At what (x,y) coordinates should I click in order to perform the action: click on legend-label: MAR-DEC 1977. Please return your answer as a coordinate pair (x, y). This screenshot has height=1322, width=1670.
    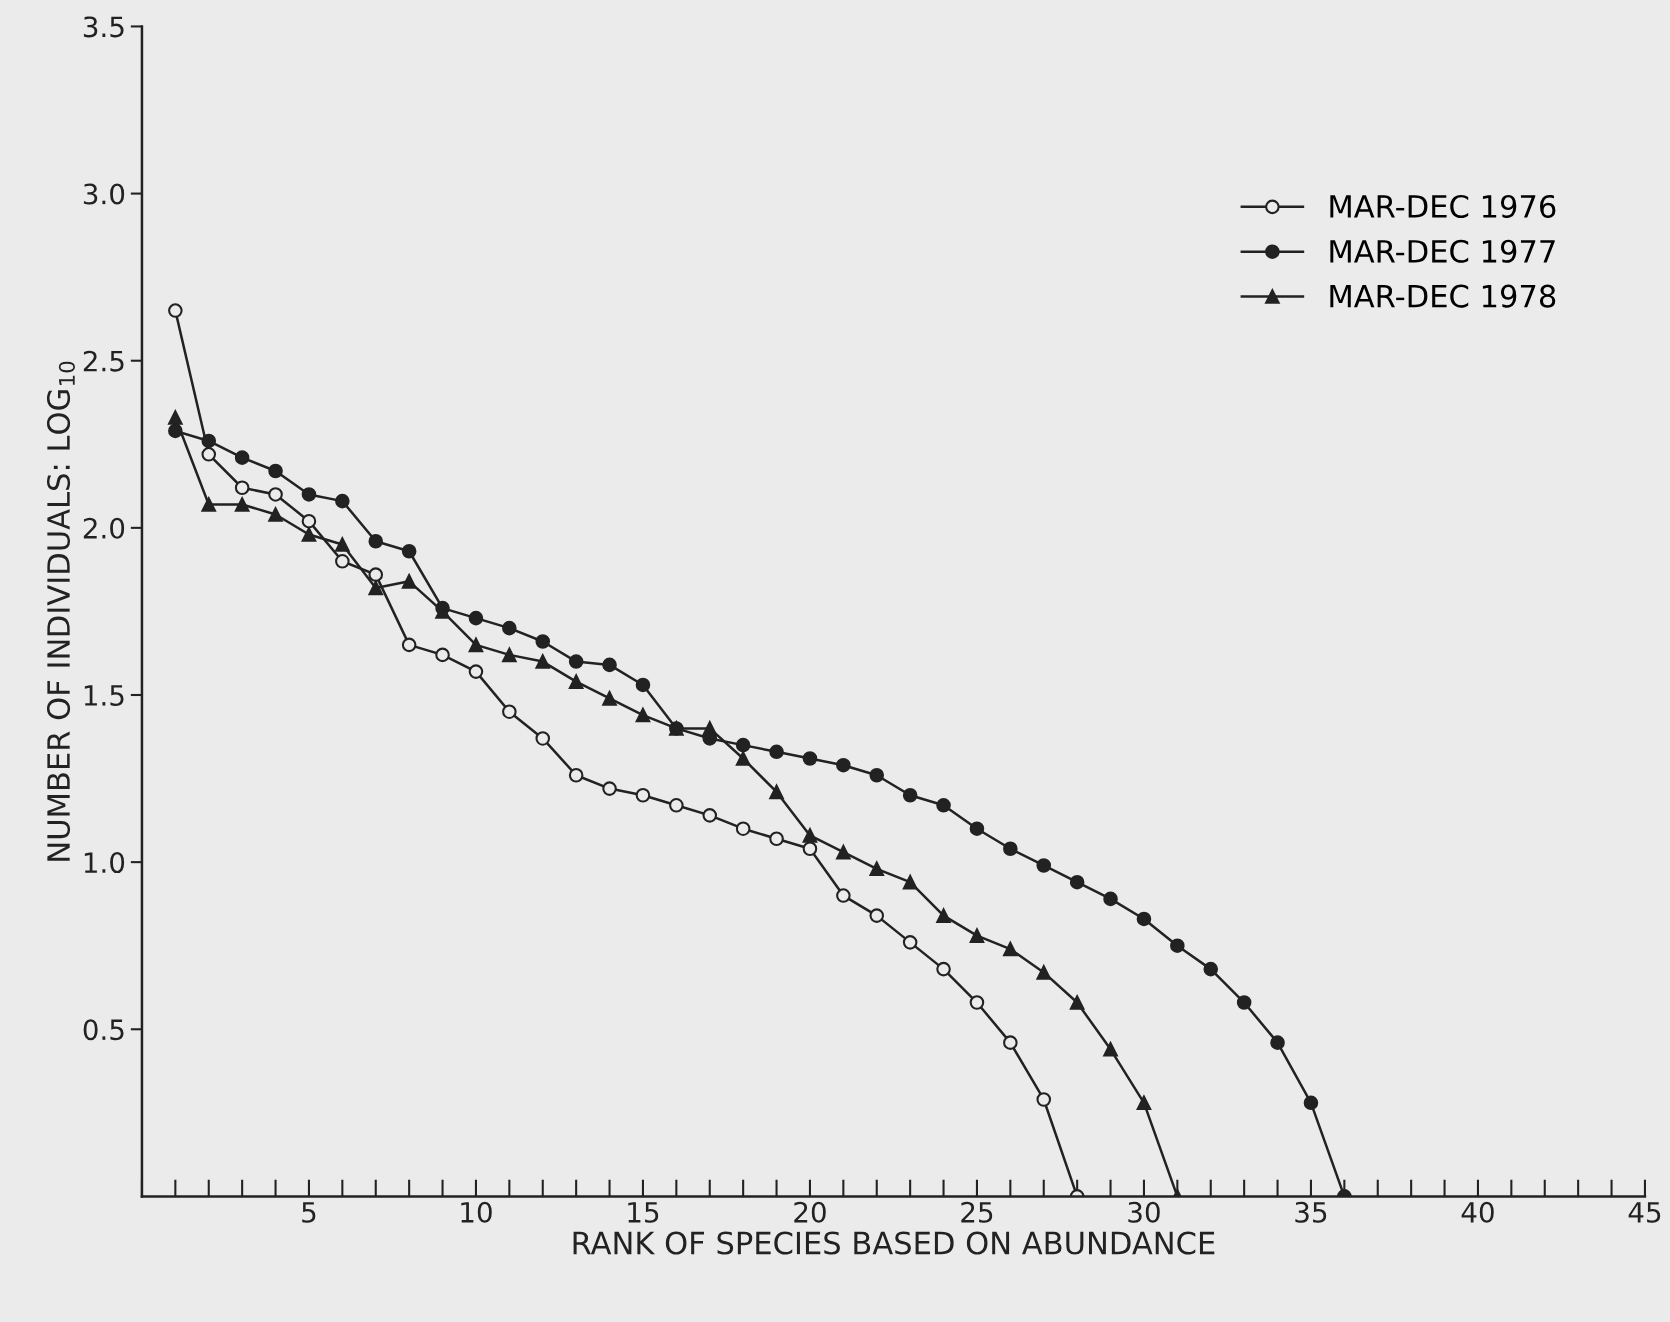
    Looking at the image, I should click on (1442, 251).